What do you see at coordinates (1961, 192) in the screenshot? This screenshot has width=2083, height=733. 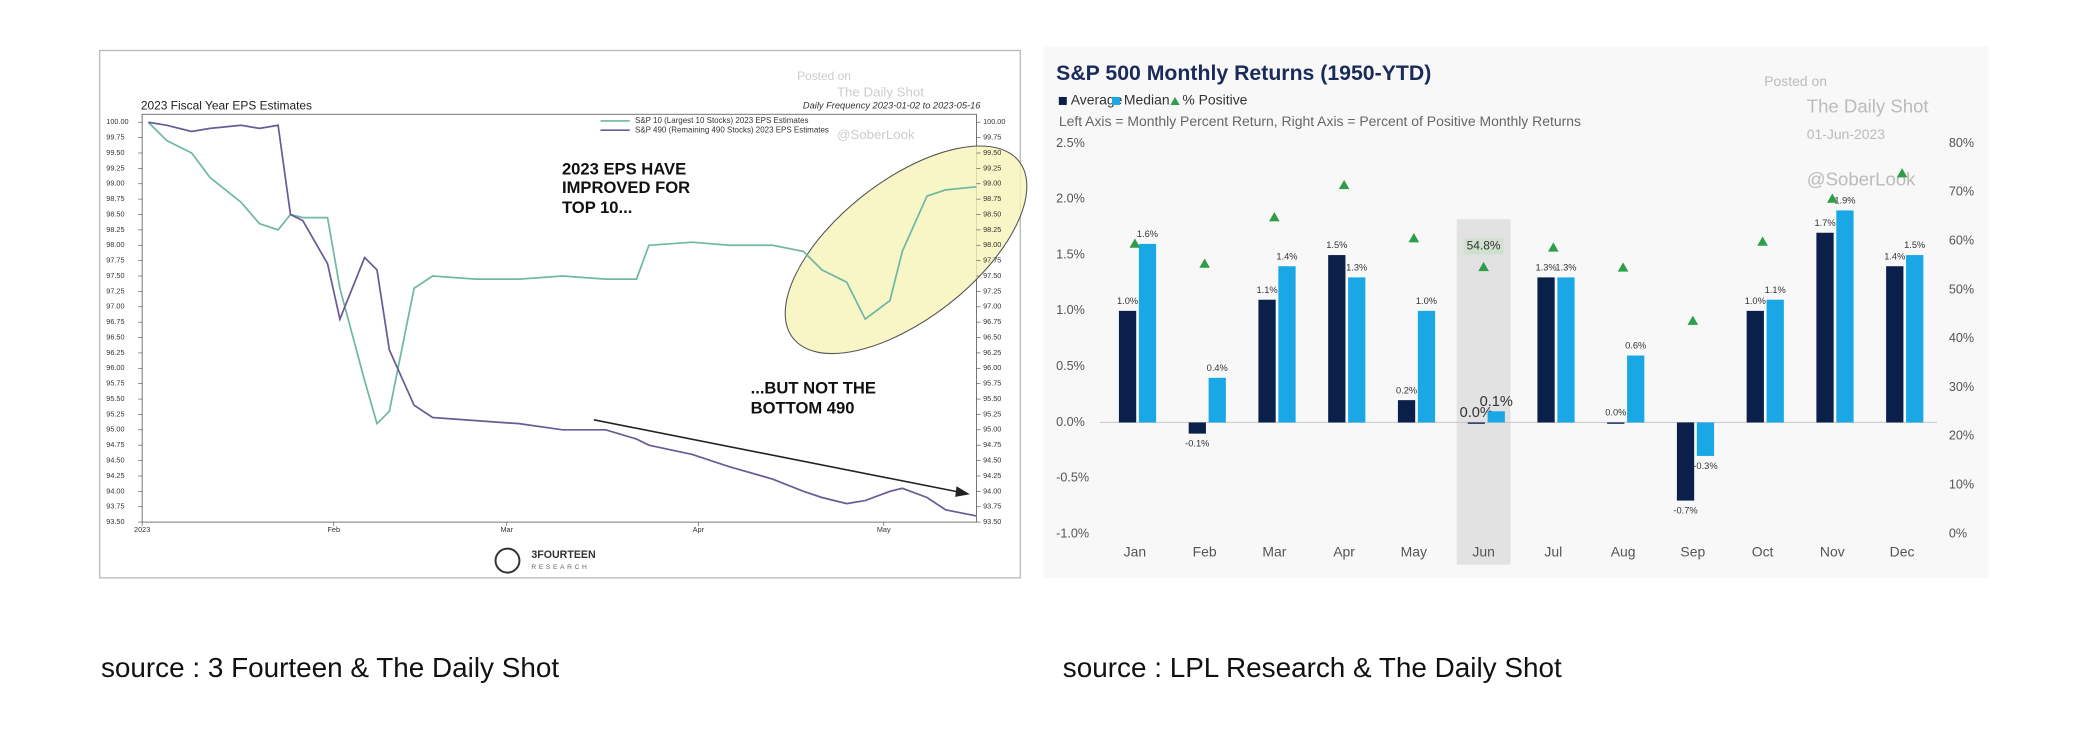 I see `y2-tick-label: 70%` at bounding box center [1961, 192].